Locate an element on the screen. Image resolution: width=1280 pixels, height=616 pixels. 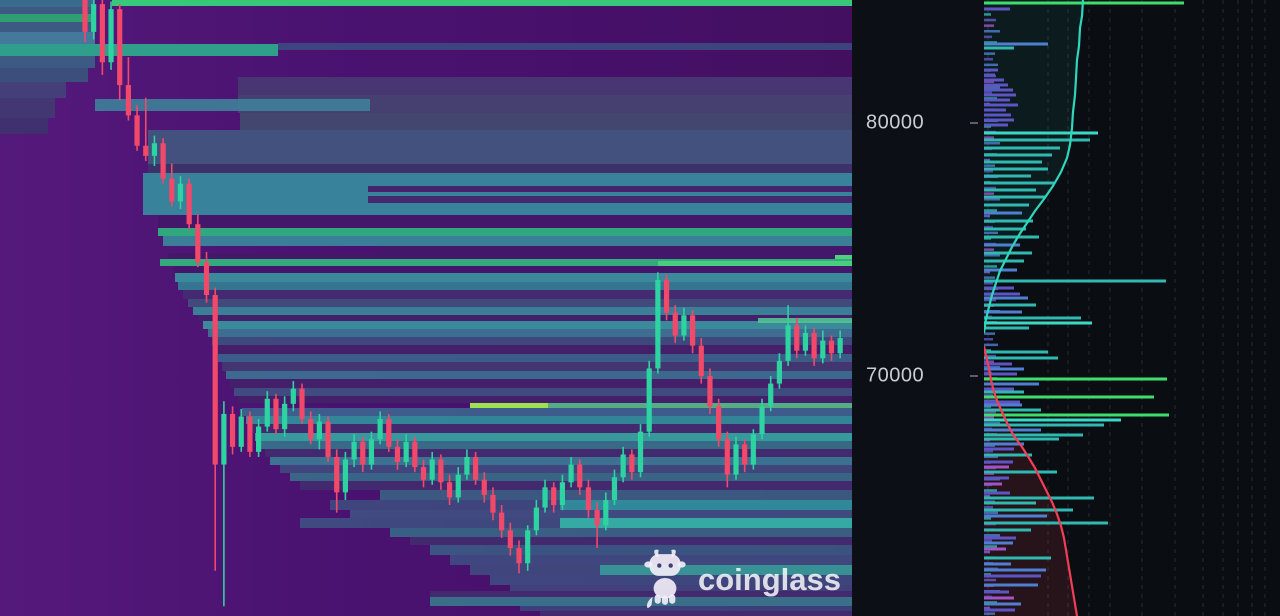
price-axis-tick is located at coordinates (974, 376).